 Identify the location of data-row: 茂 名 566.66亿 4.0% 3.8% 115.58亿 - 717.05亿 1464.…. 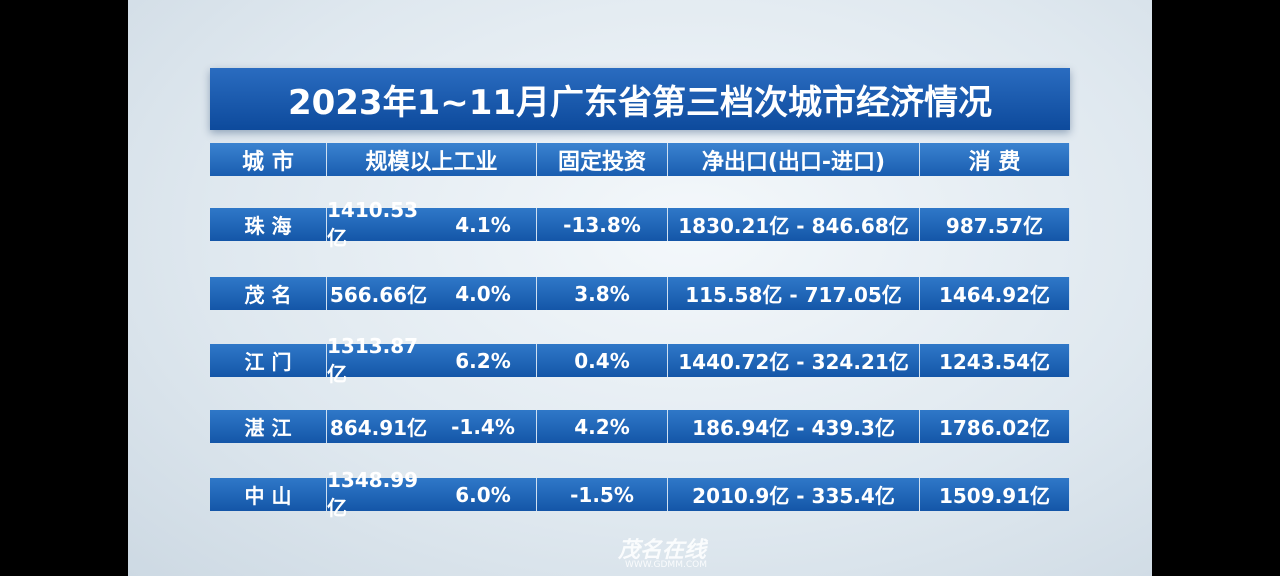
(640, 293).